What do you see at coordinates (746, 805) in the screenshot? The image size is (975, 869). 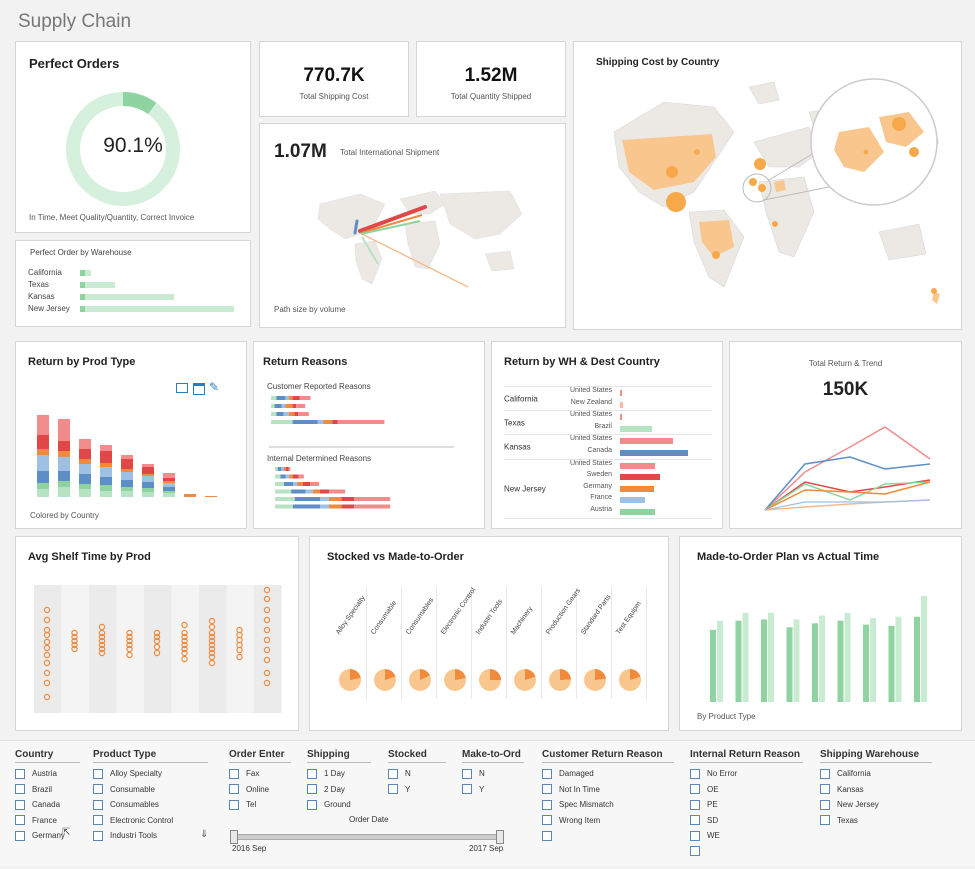 I see `filter-option: PE` at bounding box center [746, 805].